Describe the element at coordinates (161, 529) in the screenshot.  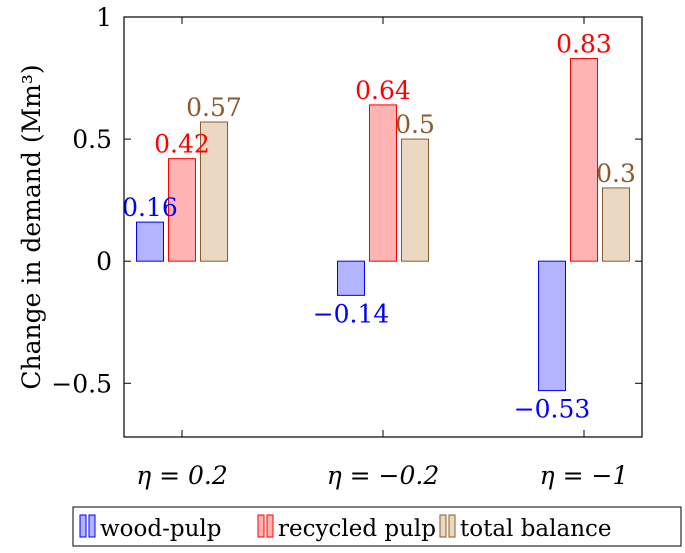
I see `legend-label-wood-pulp: wood-pulp` at that location.